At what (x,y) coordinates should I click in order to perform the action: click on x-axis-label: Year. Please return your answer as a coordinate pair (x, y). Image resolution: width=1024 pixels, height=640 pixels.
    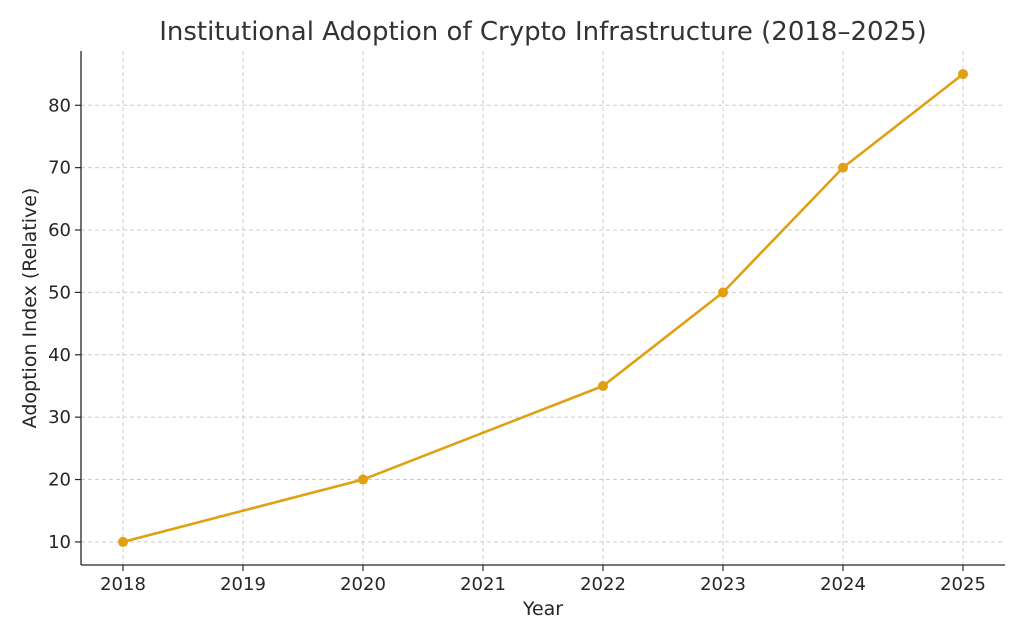
    Looking at the image, I should click on (542, 609).